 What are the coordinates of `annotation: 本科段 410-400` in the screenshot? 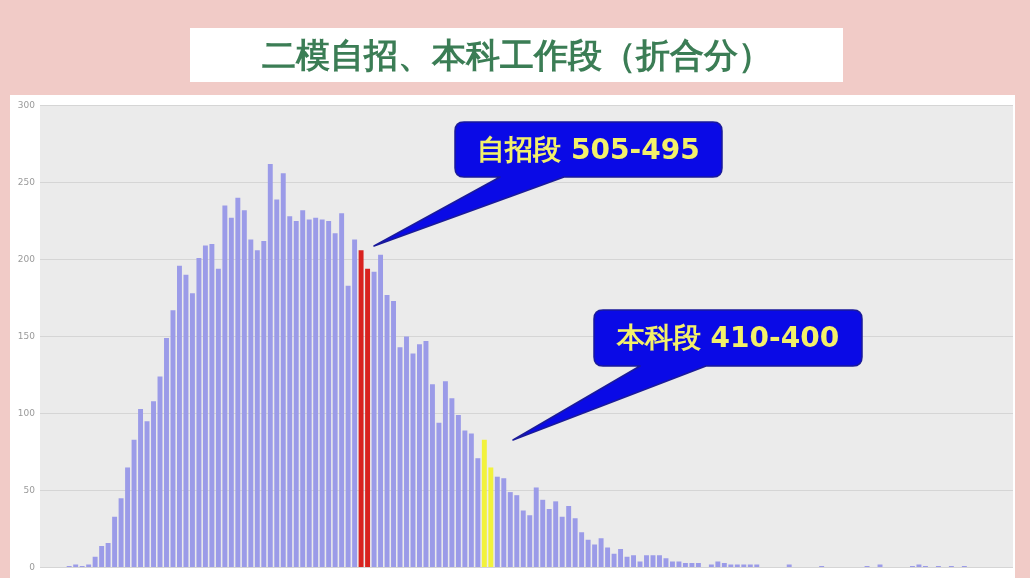 It's located at (728, 337).